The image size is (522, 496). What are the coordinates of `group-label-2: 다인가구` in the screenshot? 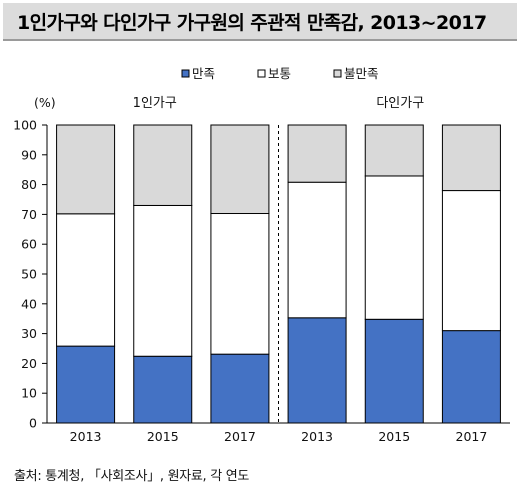 It's located at (400, 103).